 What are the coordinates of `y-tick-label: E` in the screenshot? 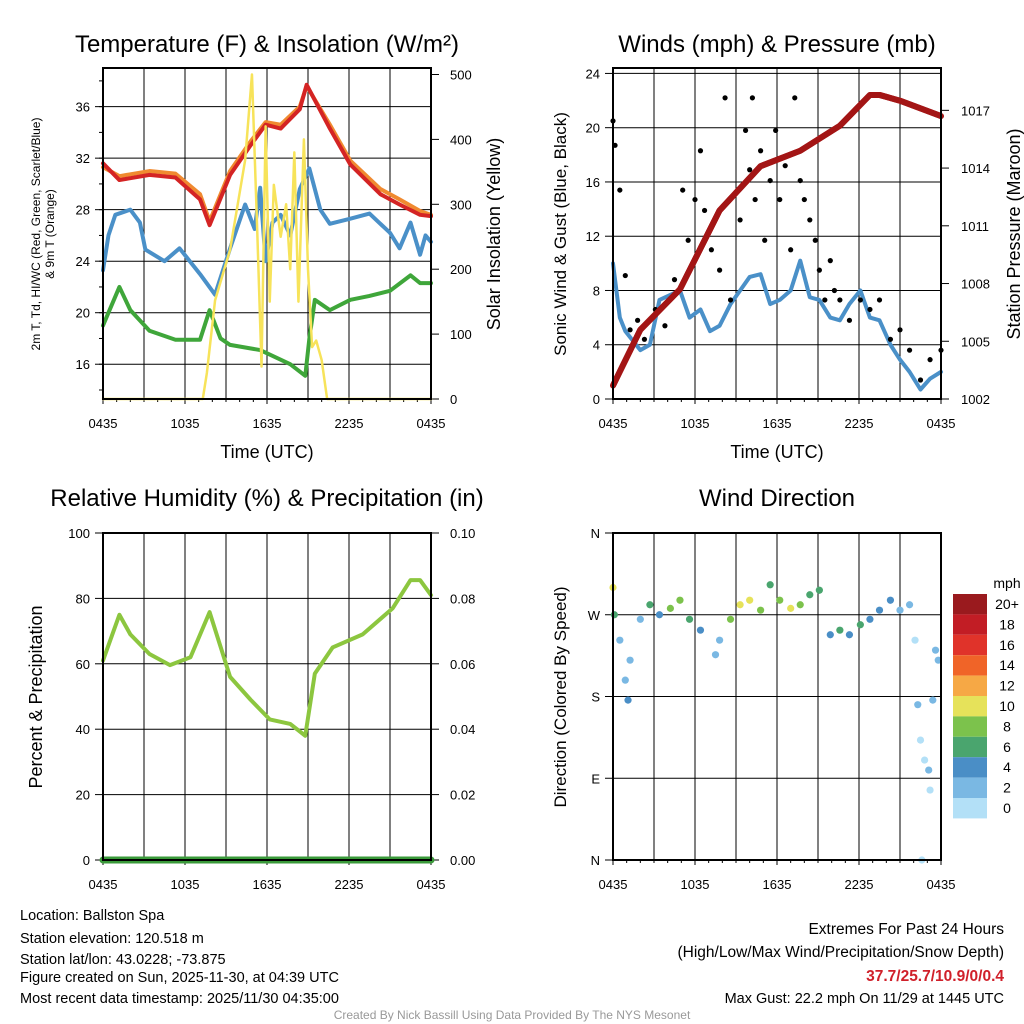 It's located at (595, 778).